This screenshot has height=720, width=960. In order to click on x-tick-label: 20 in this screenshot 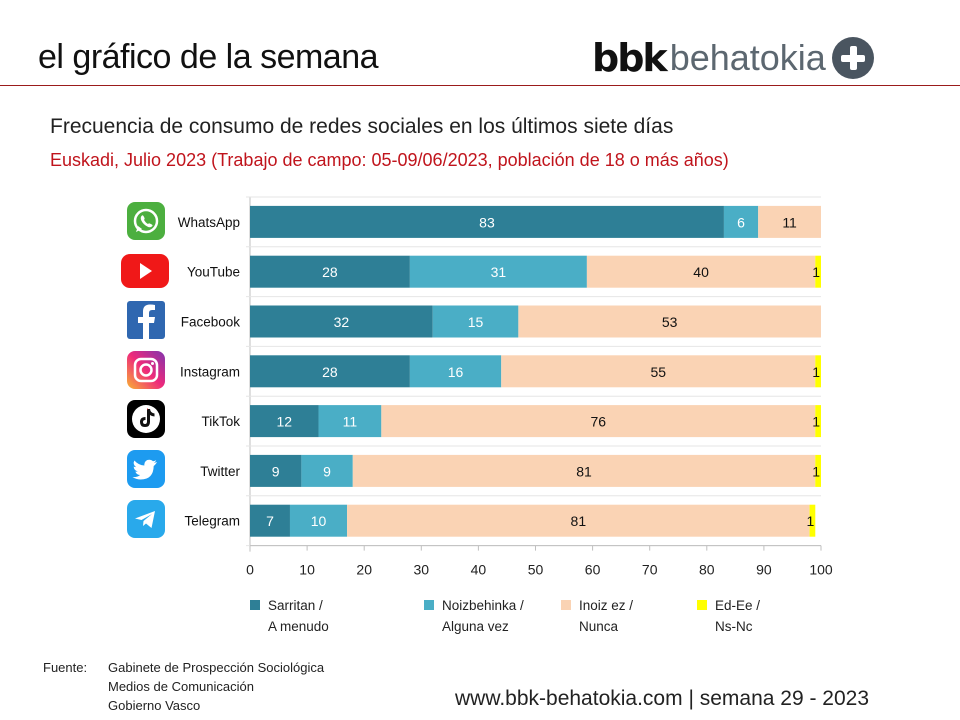, I will do `click(364, 570)`.